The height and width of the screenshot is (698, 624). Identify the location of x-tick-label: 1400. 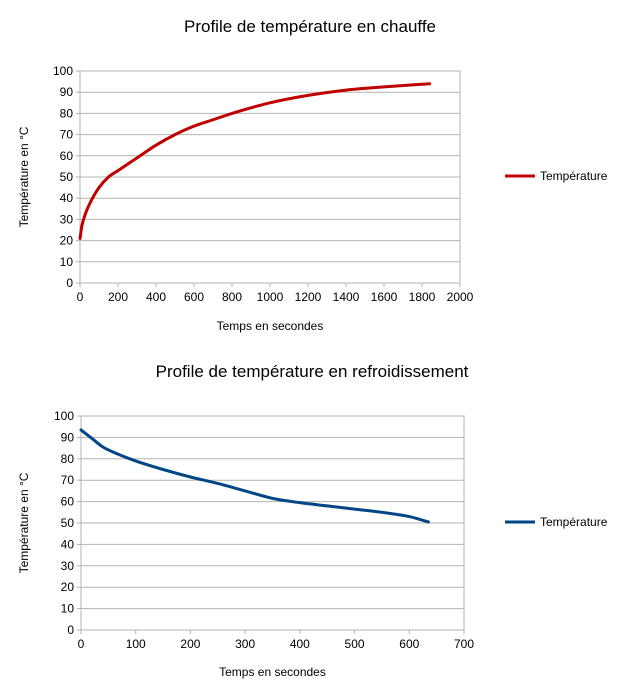
(346, 297).